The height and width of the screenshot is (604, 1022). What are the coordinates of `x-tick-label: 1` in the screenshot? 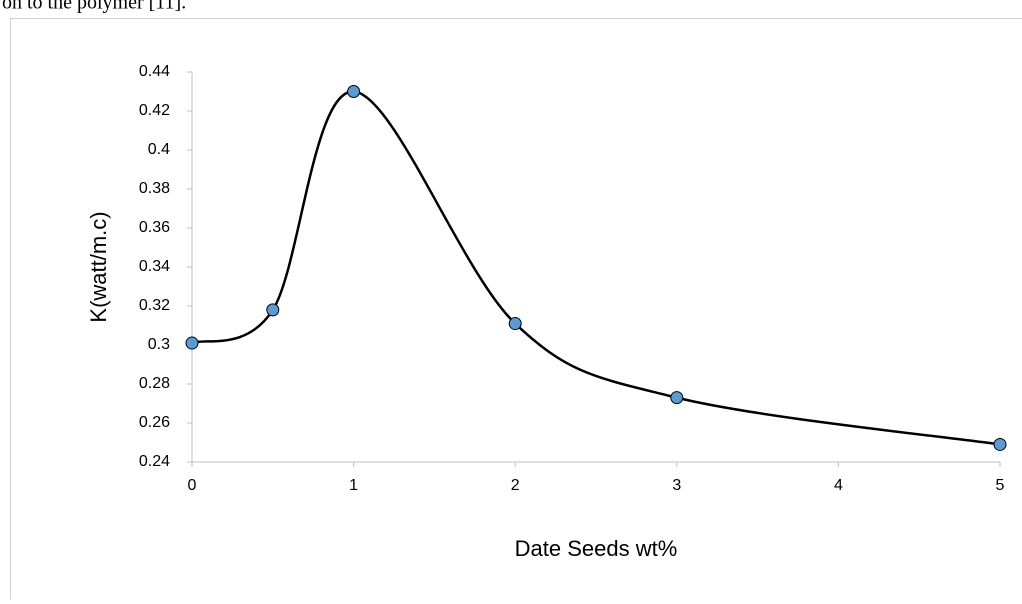 It's located at (353, 485).